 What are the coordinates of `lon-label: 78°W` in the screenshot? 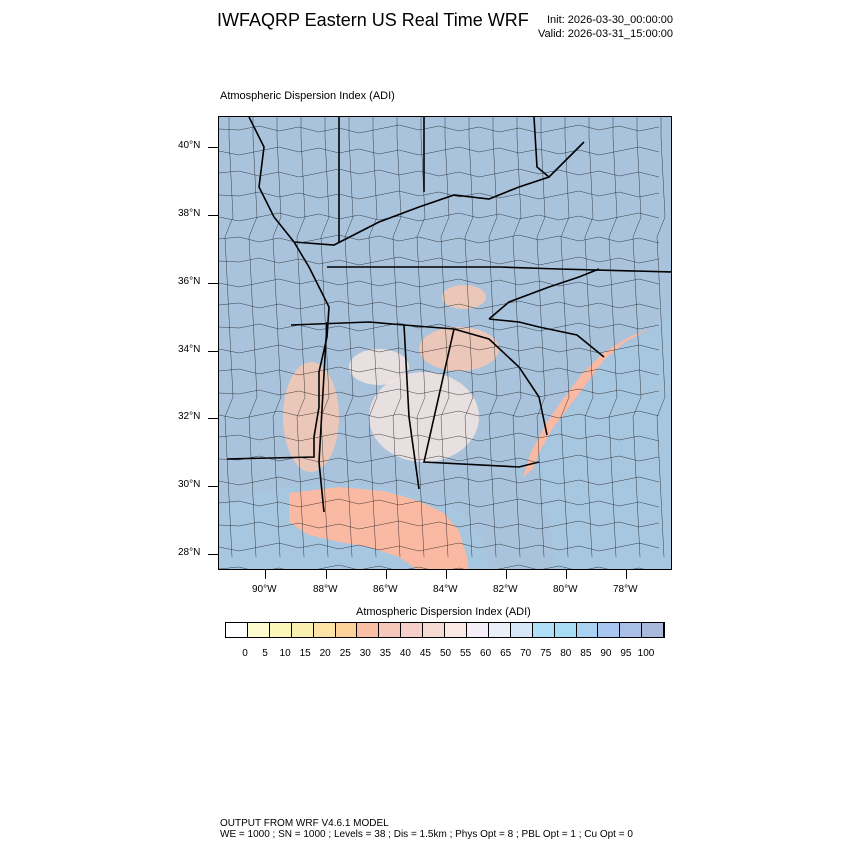 It's located at (625, 589).